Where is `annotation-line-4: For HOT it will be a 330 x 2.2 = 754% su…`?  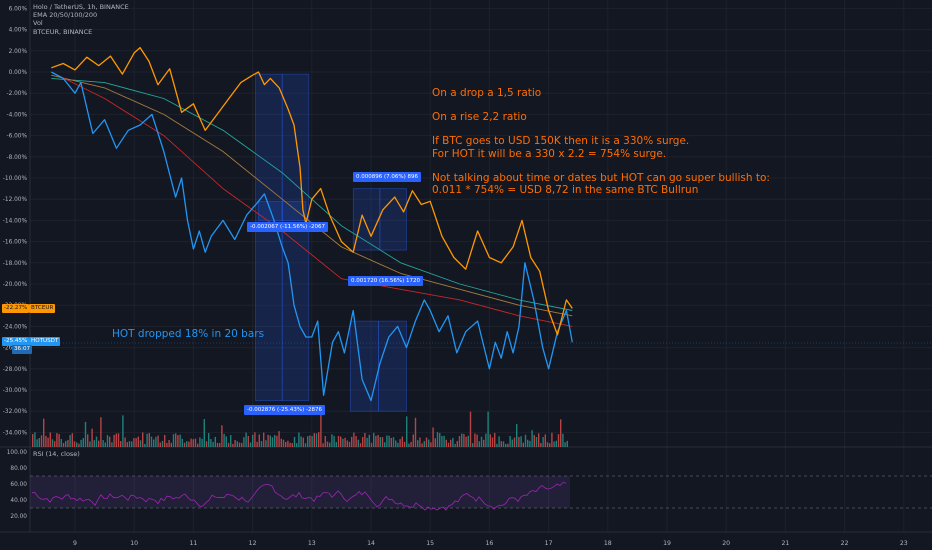
annotation-line-4: For HOT it will be a 330 x 2.2 = 754% su… is located at coordinates (549, 154).